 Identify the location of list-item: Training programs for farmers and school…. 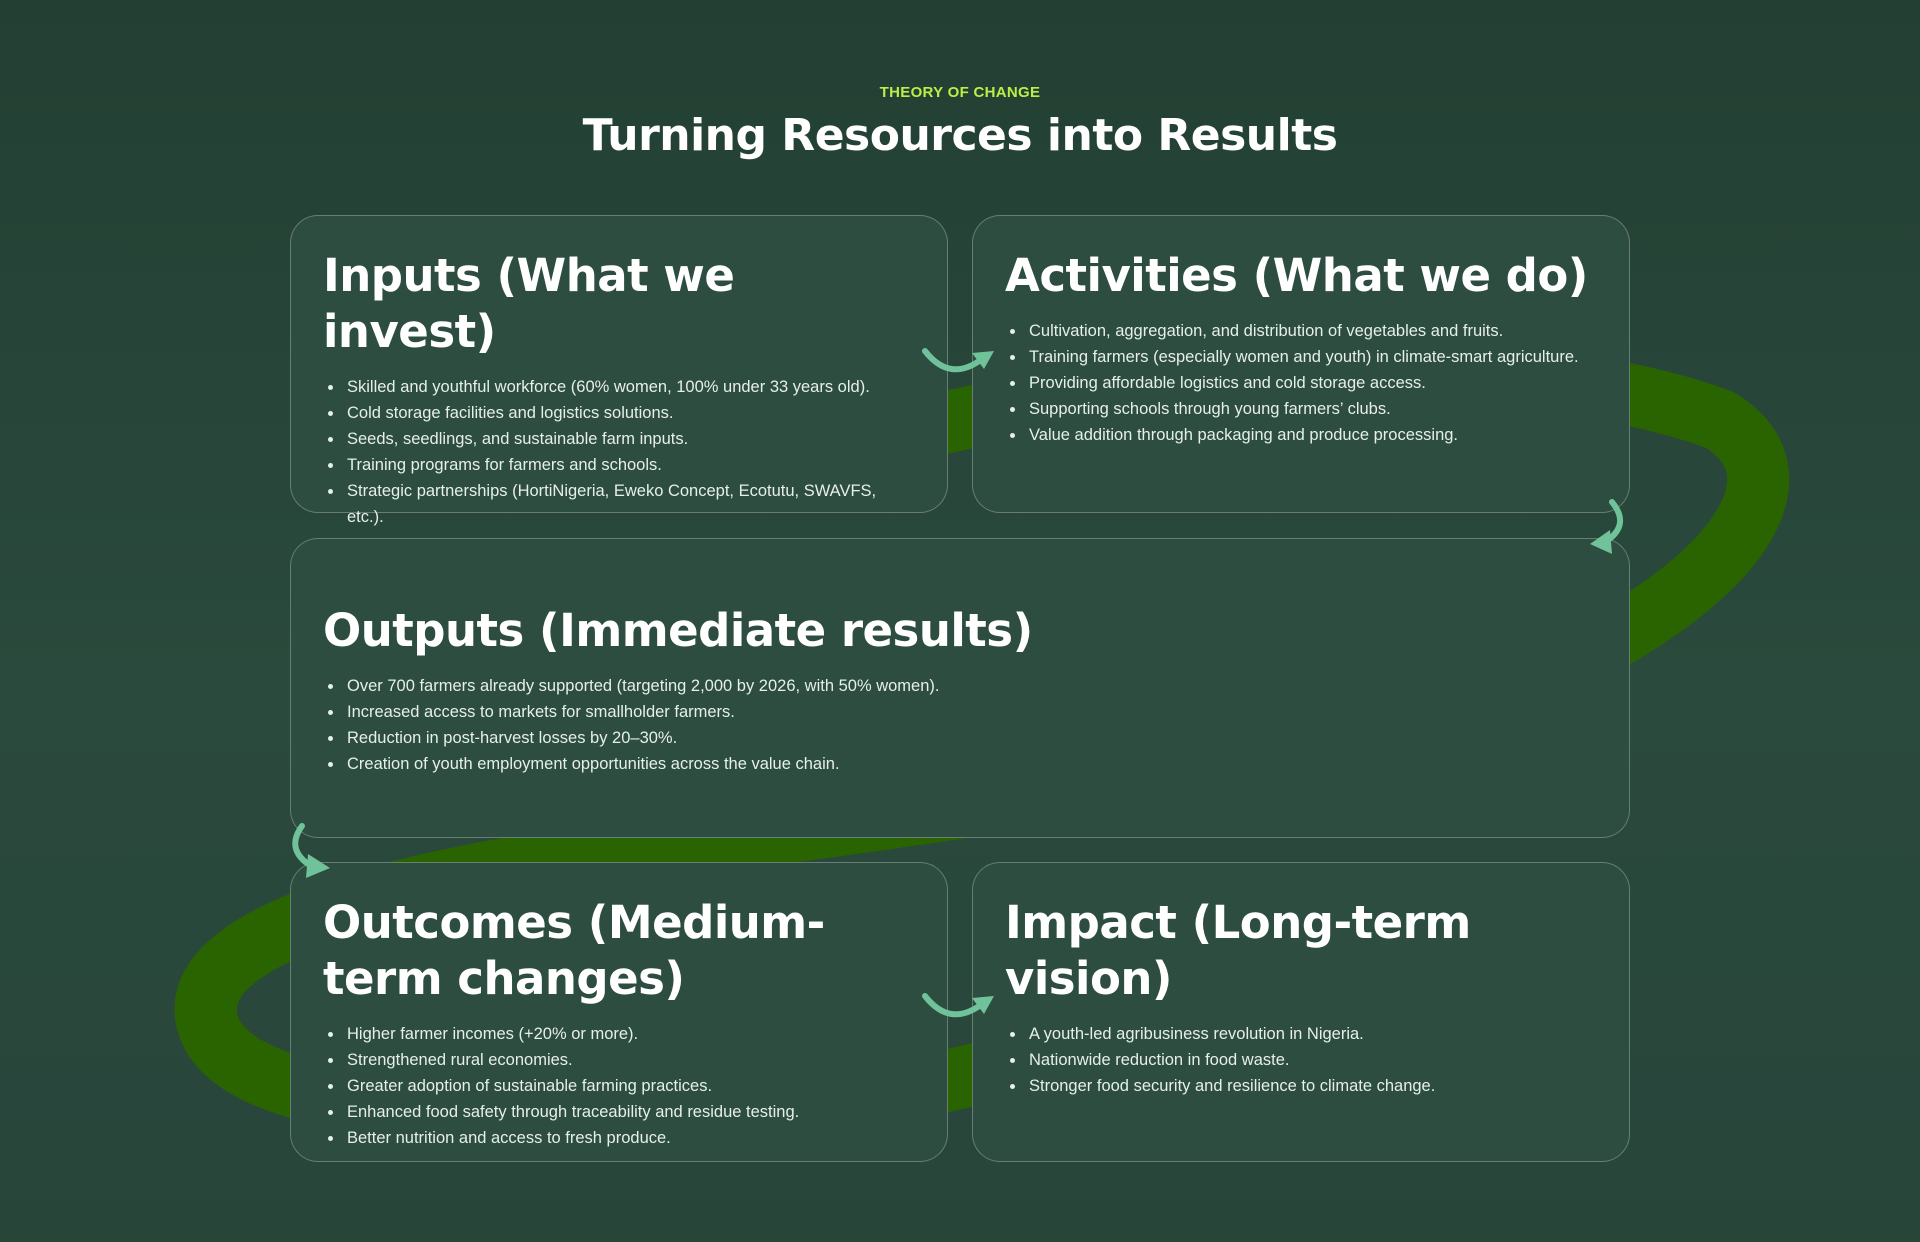
(622, 465).